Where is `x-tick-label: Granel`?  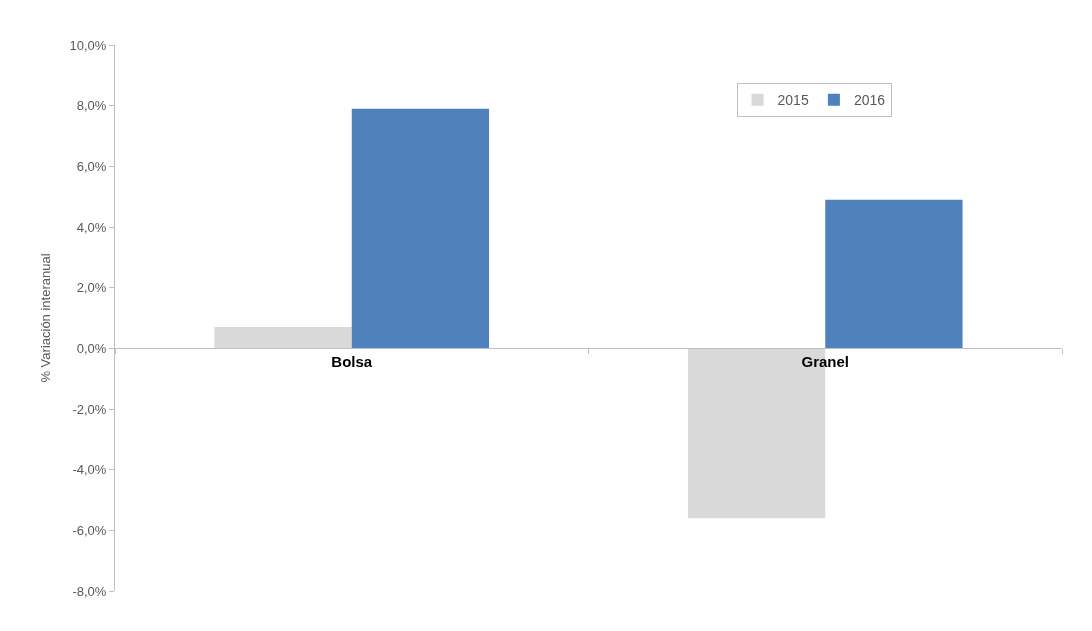 x-tick-label: Granel is located at coordinates (825, 362).